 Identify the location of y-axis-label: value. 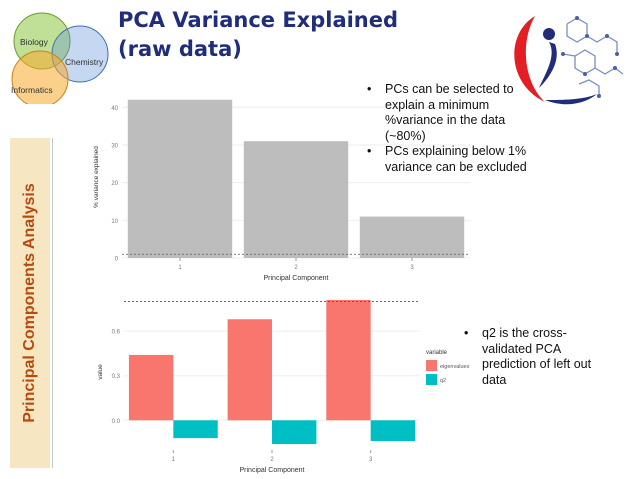
(100, 372).